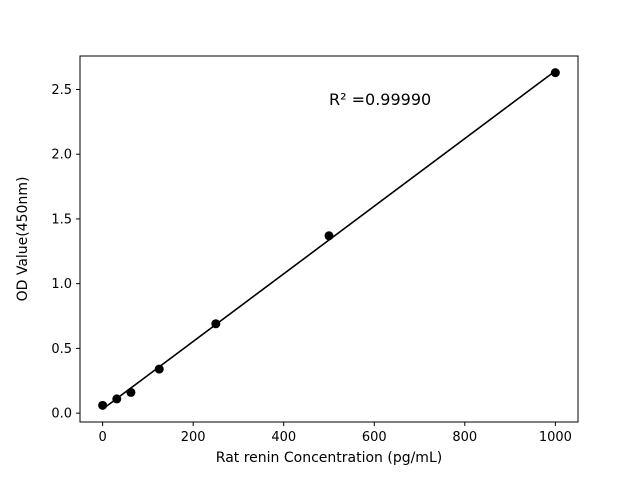  Describe the element at coordinates (329, 458) in the screenshot. I see `x-axis-label: Rat renin Concentration (pg/mL)` at that location.